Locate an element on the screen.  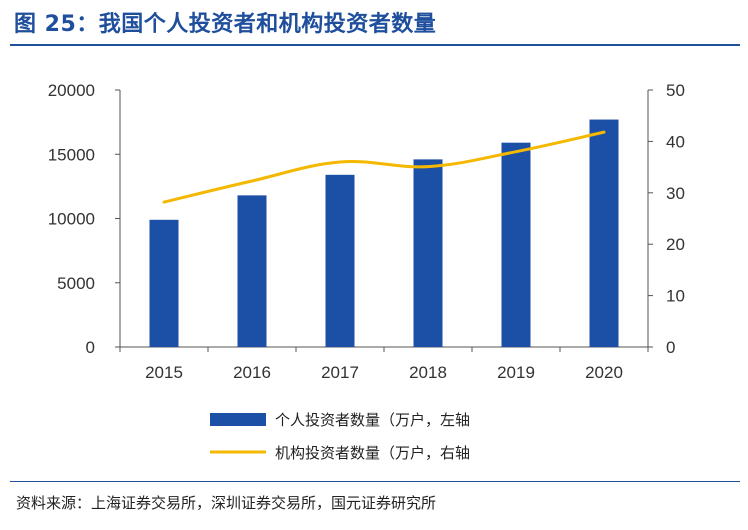
x-tick-label: 2019 is located at coordinates (516, 372).